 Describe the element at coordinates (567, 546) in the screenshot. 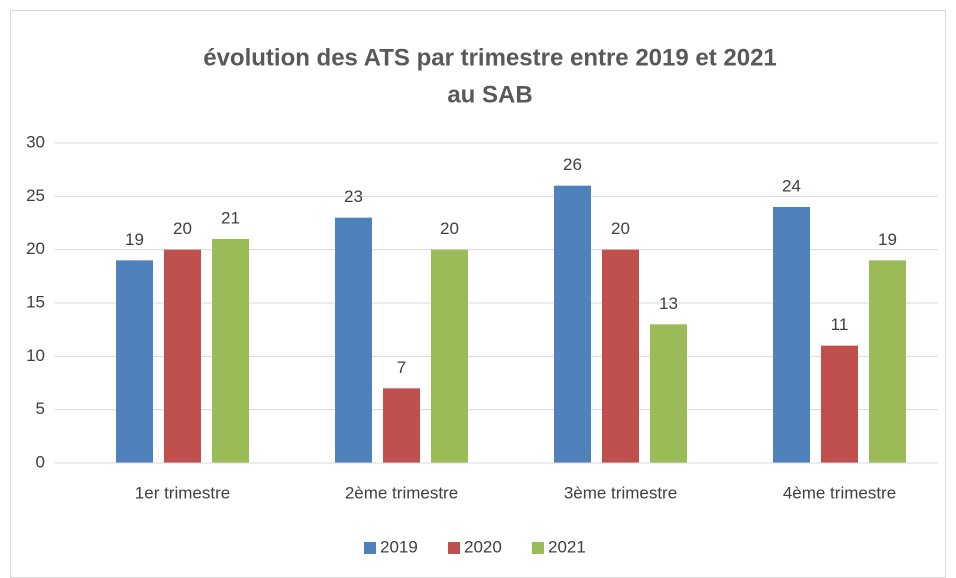

I see `legend-label: 2021` at that location.